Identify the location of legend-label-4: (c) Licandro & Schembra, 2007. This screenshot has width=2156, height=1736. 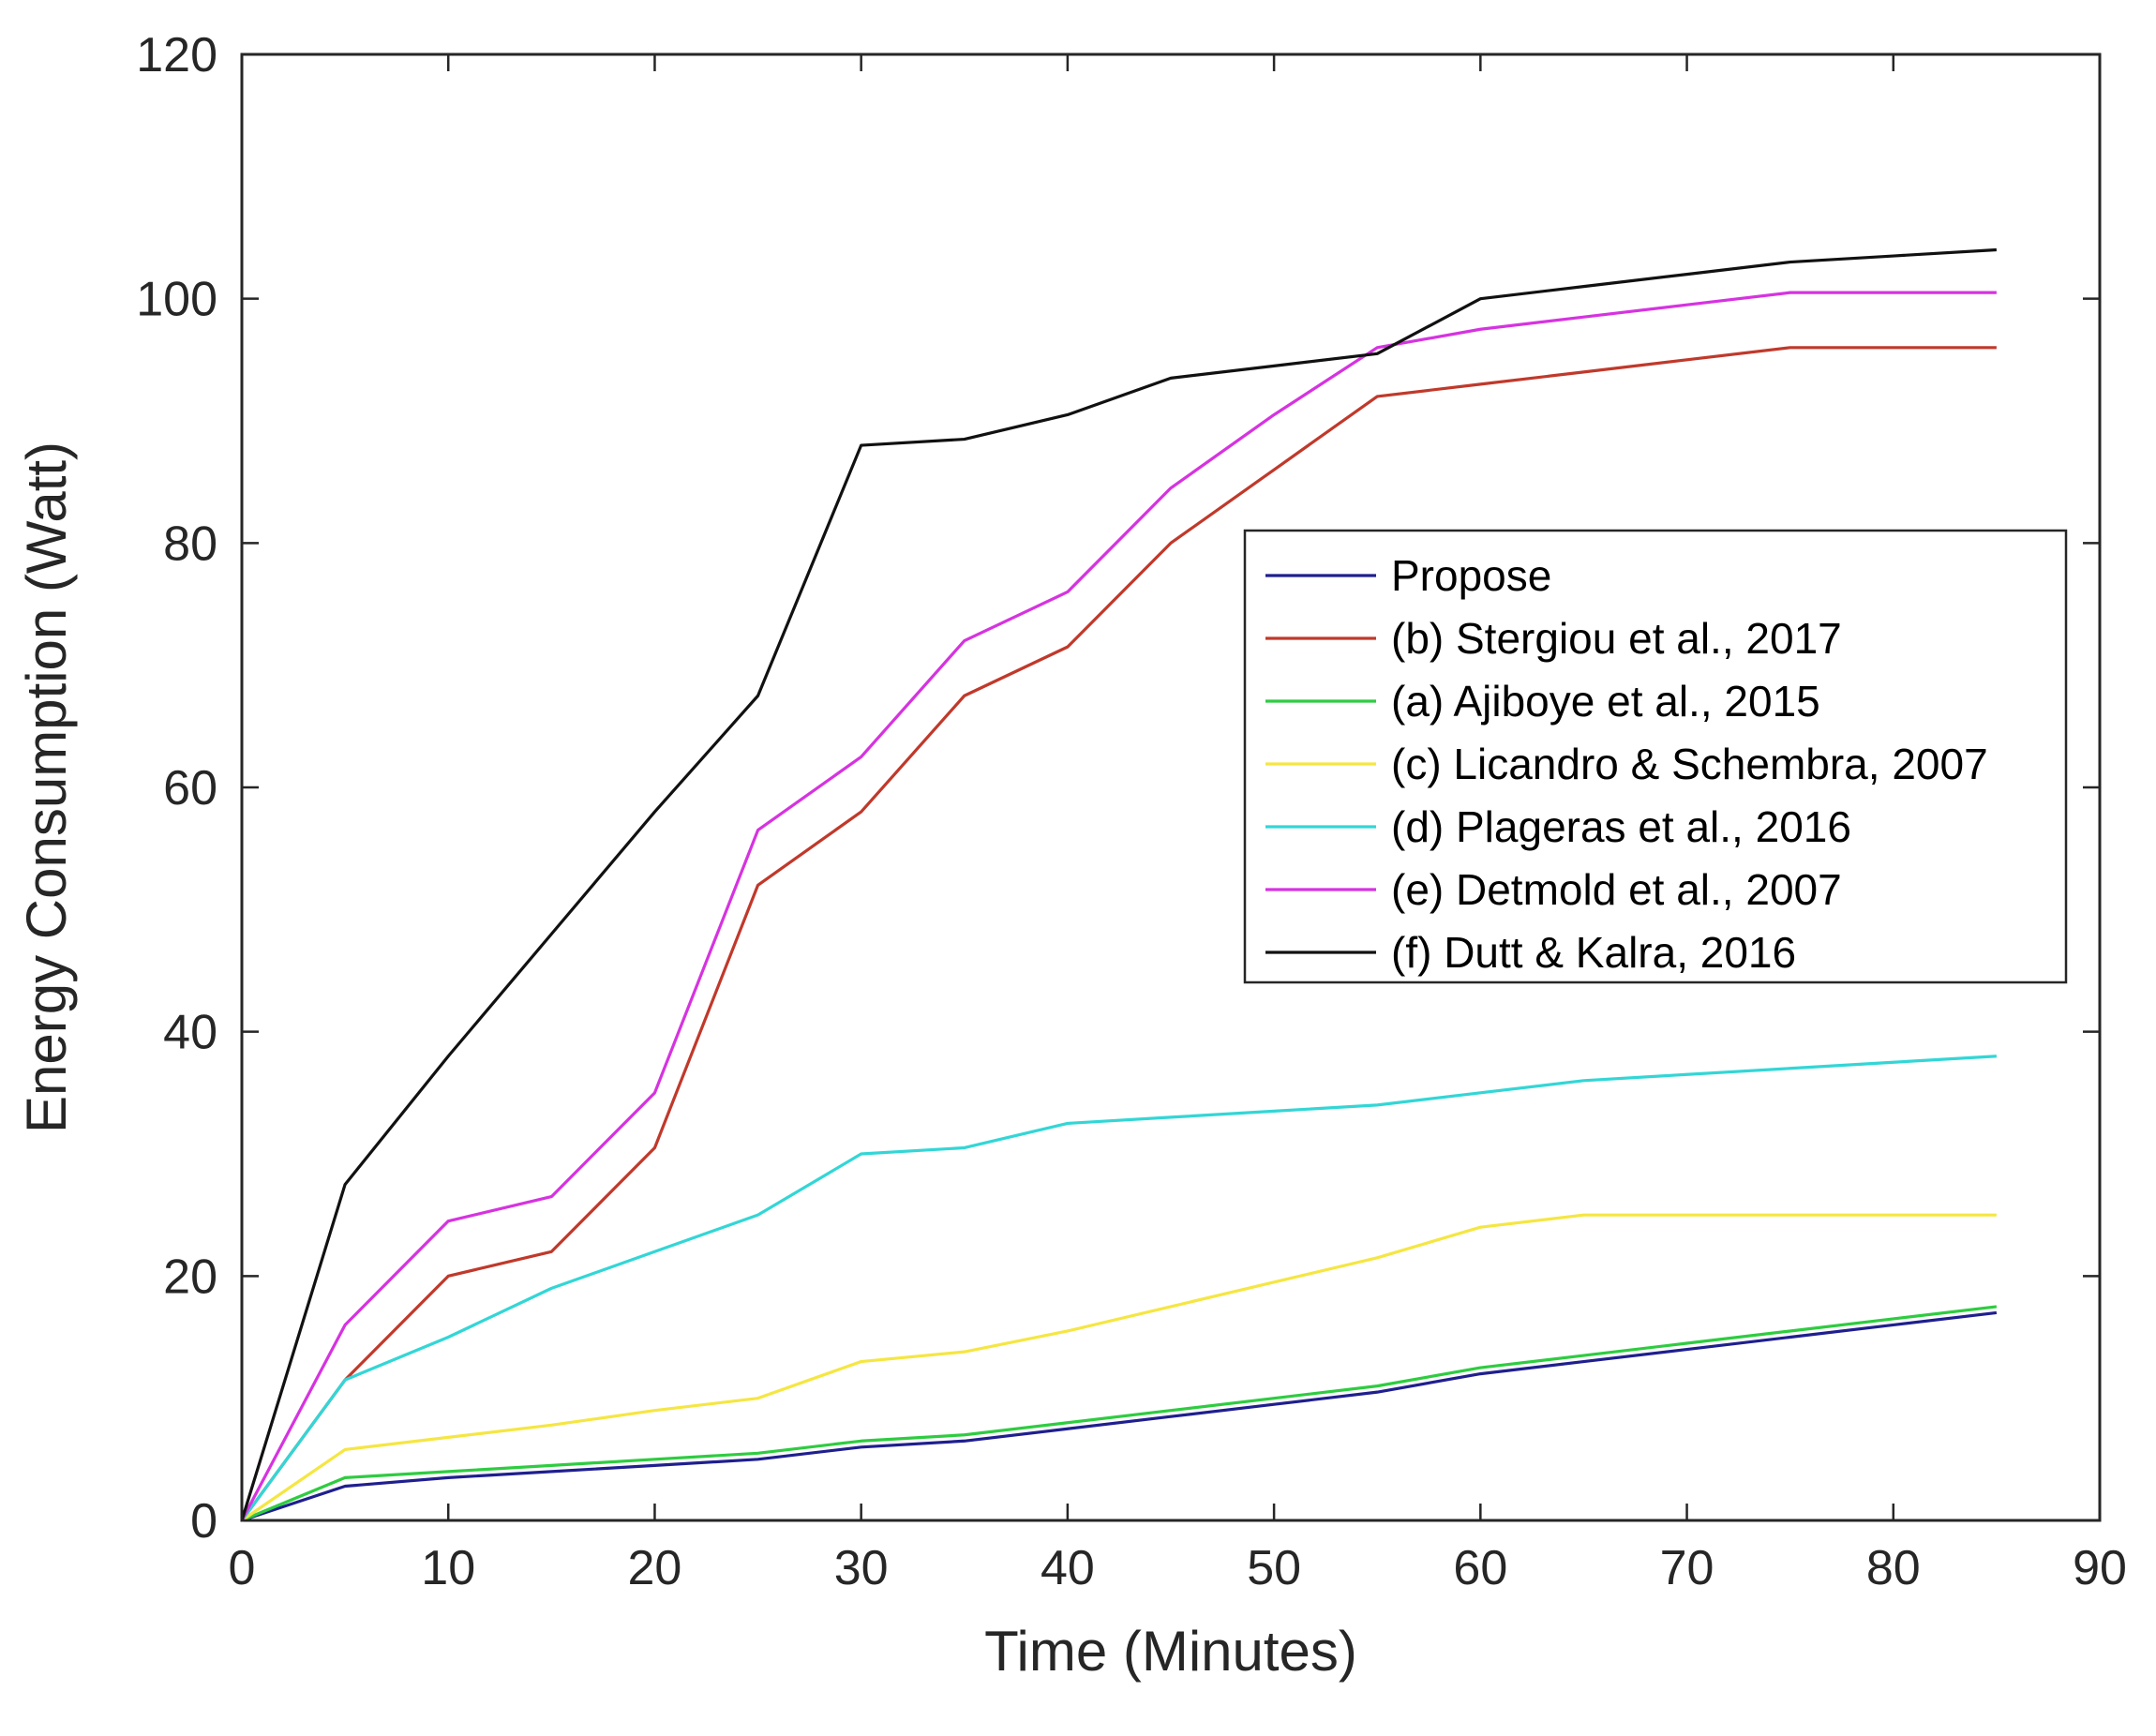
(1690, 764).